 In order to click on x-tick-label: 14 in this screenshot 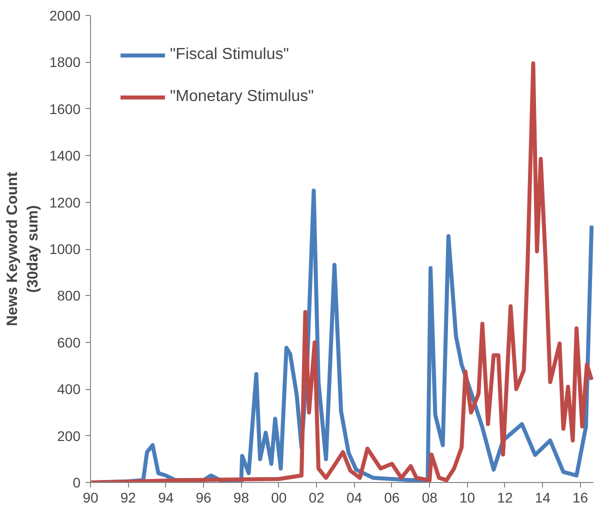, I will do `click(542, 498)`.